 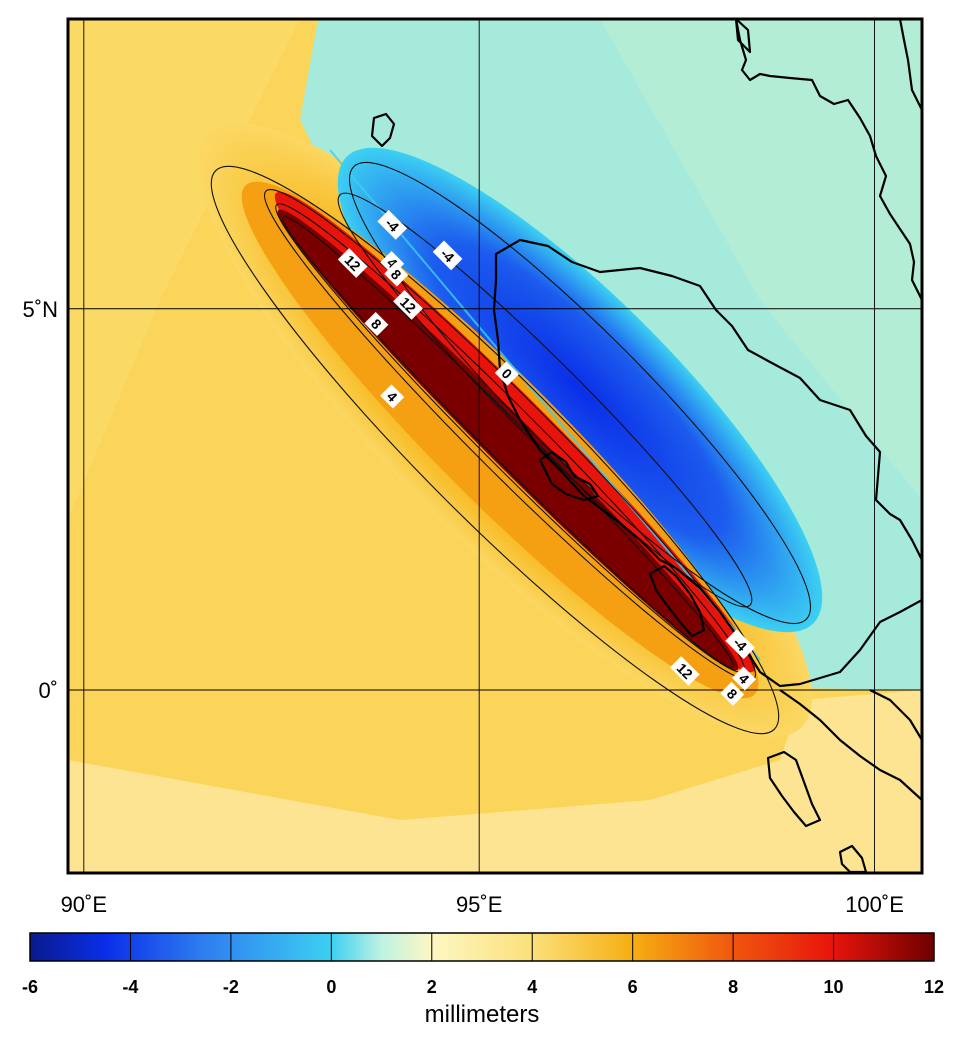 I want to click on colorbar-tick-label: 6, so click(x=633, y=987).